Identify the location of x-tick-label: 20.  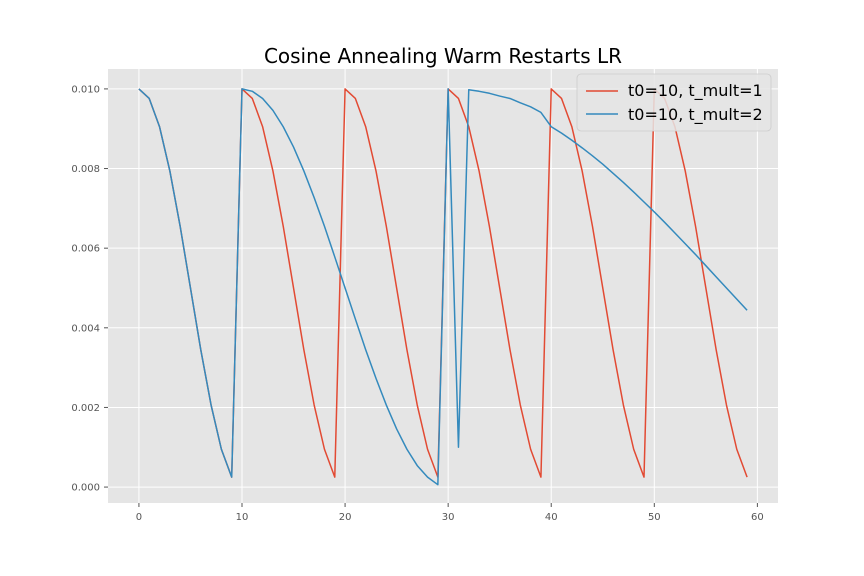
(345, 517).